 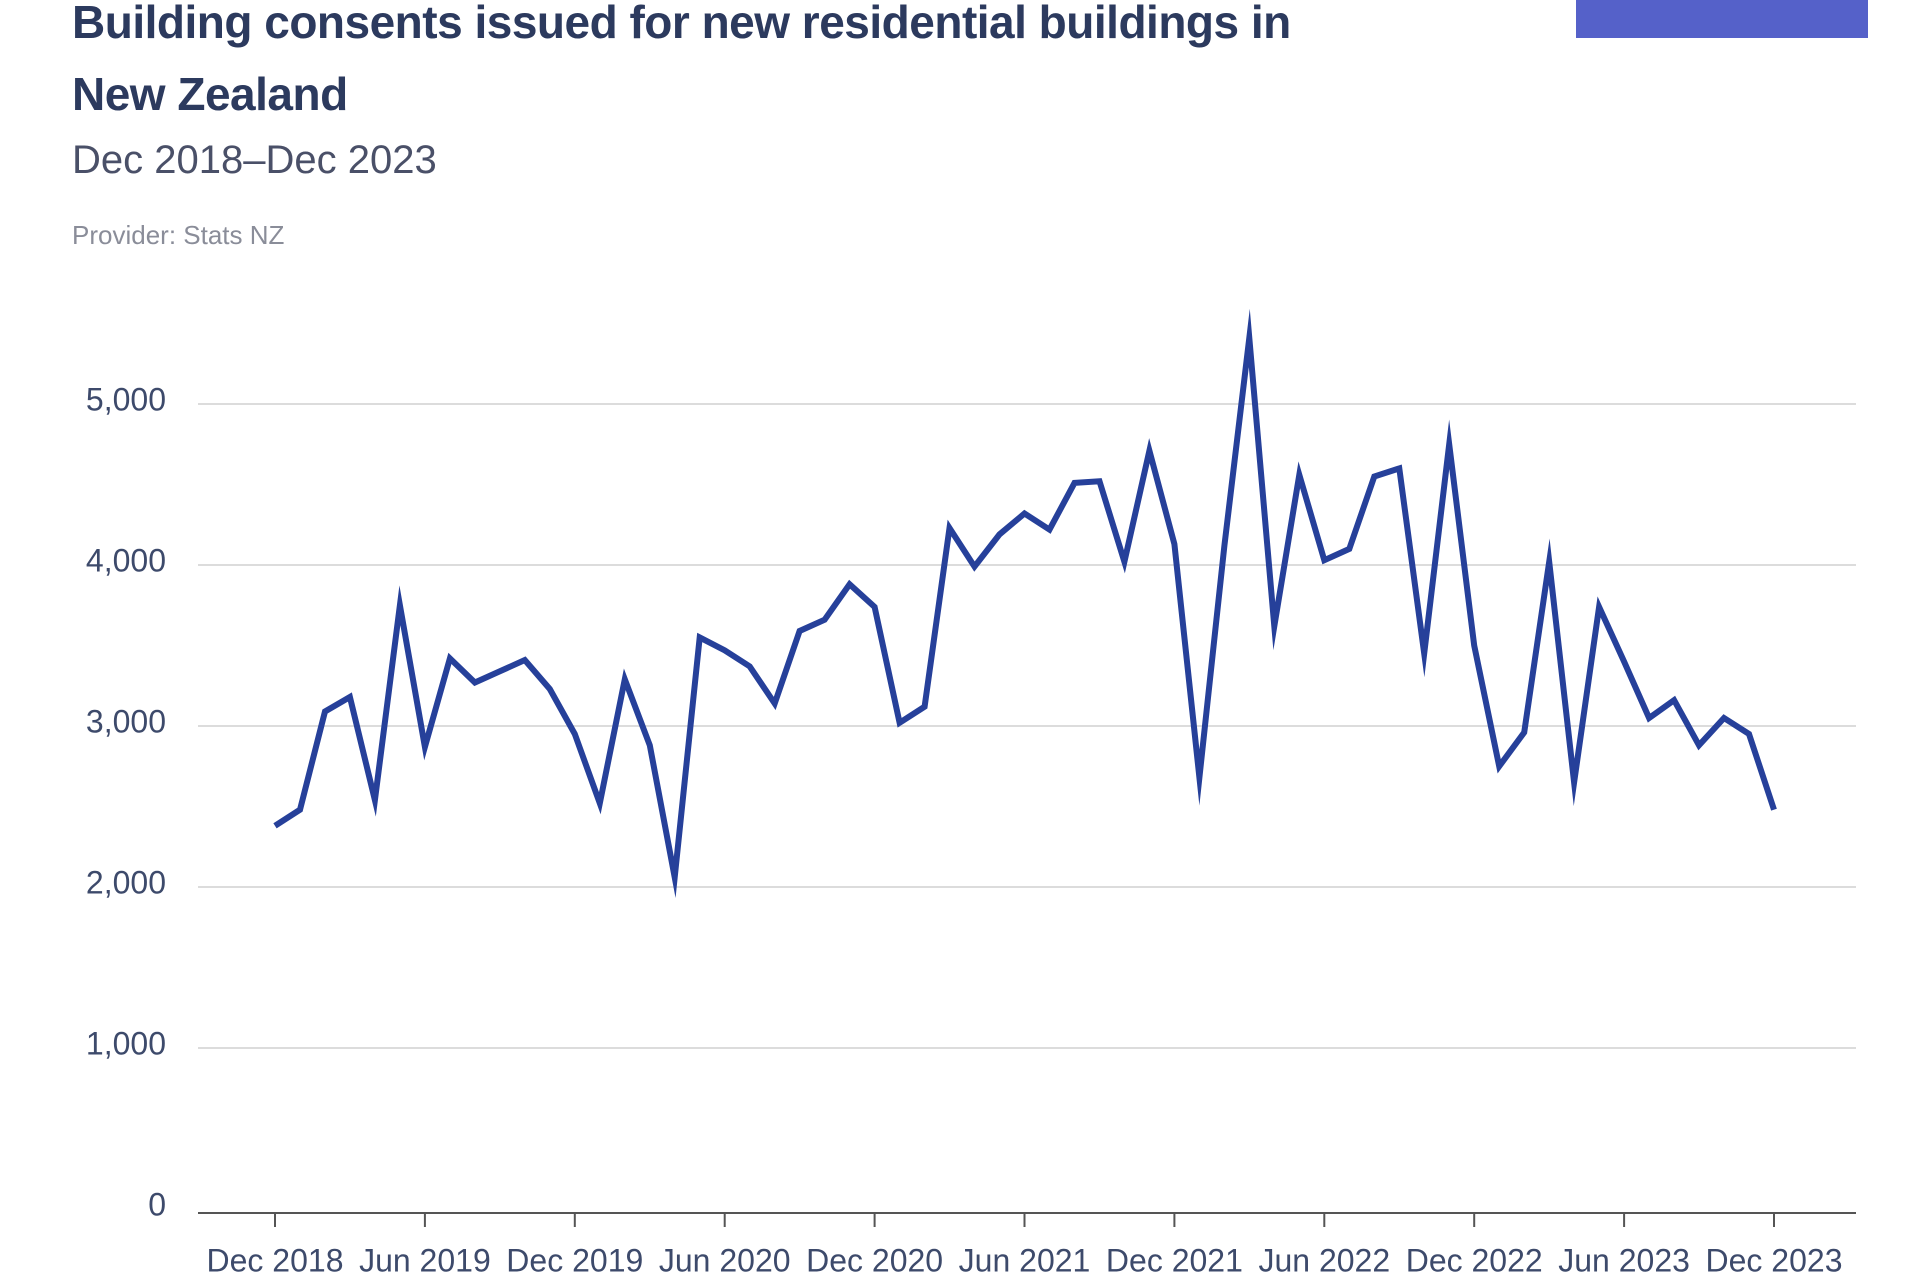 What do you see at coordinates (126, 721) in the screenshot?
I see `y-tick-label: 3,000` at bounding box center [126, 721].